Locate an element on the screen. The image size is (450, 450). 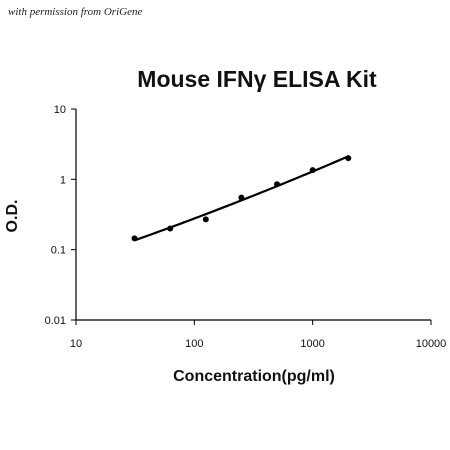
x-axis-ticks: 10 100 1000 10000 is located at coordinates (258, 335).